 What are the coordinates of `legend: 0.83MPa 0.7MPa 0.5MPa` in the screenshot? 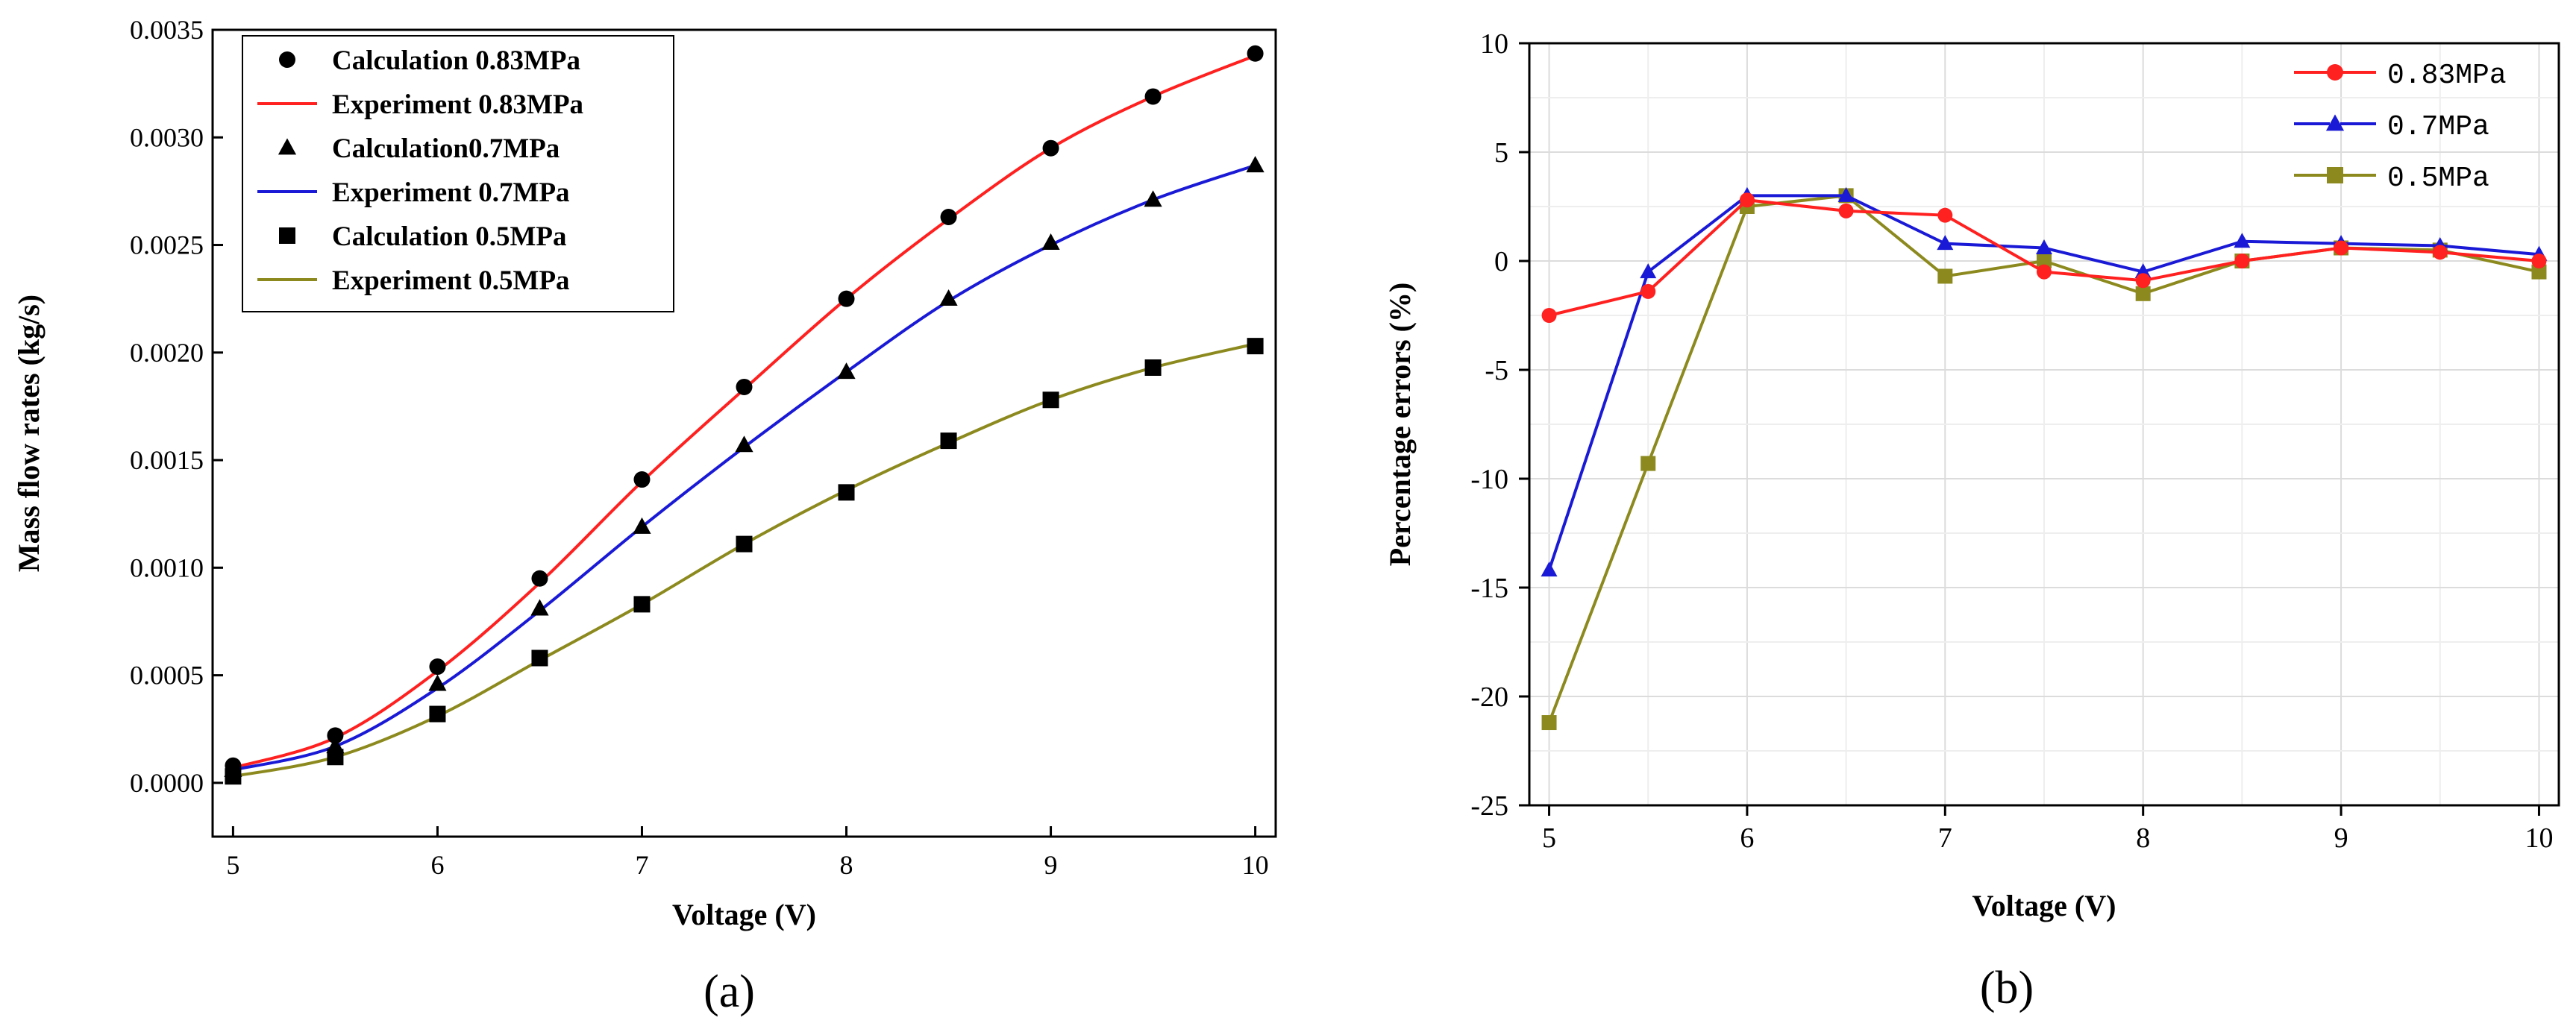 It's located at (2400, 127).